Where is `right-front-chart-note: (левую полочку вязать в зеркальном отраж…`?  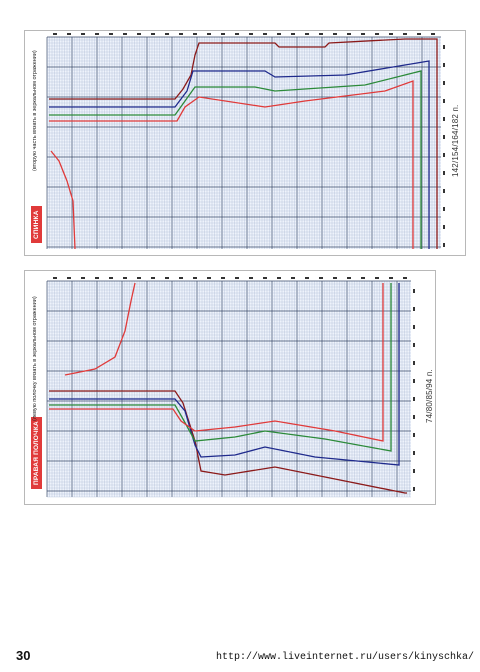 right-front-chart-note: (левую полочку вязать в зеркальном отраж… is located at coordinates (35, 358).